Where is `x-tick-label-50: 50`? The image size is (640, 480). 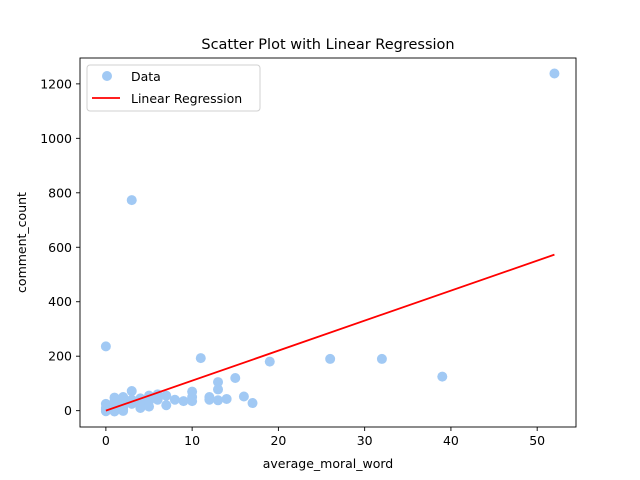 x-tick-label-50: 50 is located at coordinates (537, 440).